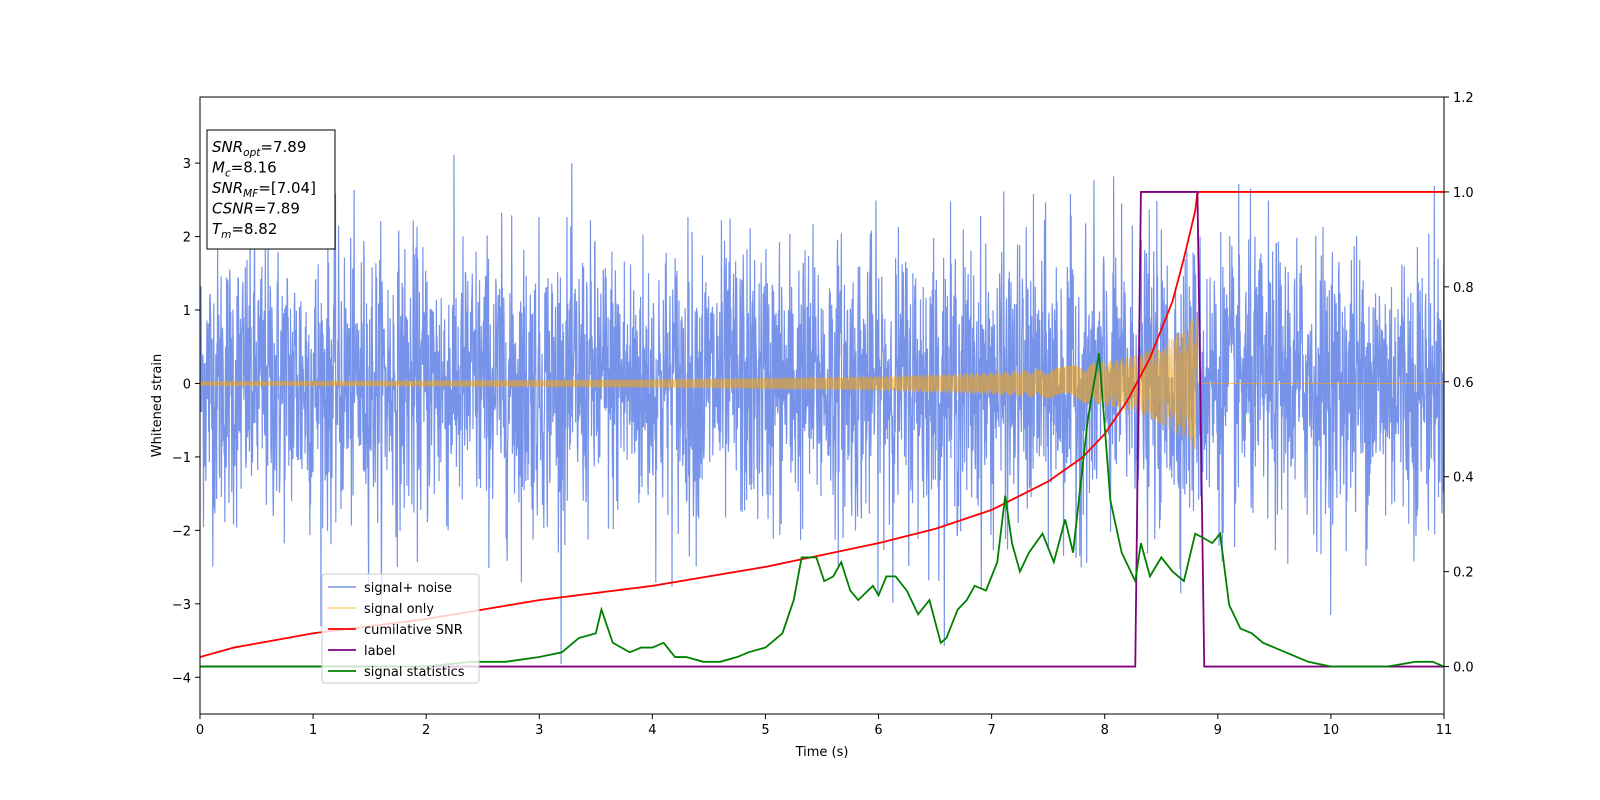  What do you see at coordinates (408, 588) in the screenshot?
I see `legend-entry: signal+ noise` at bounding box center [408, 588].